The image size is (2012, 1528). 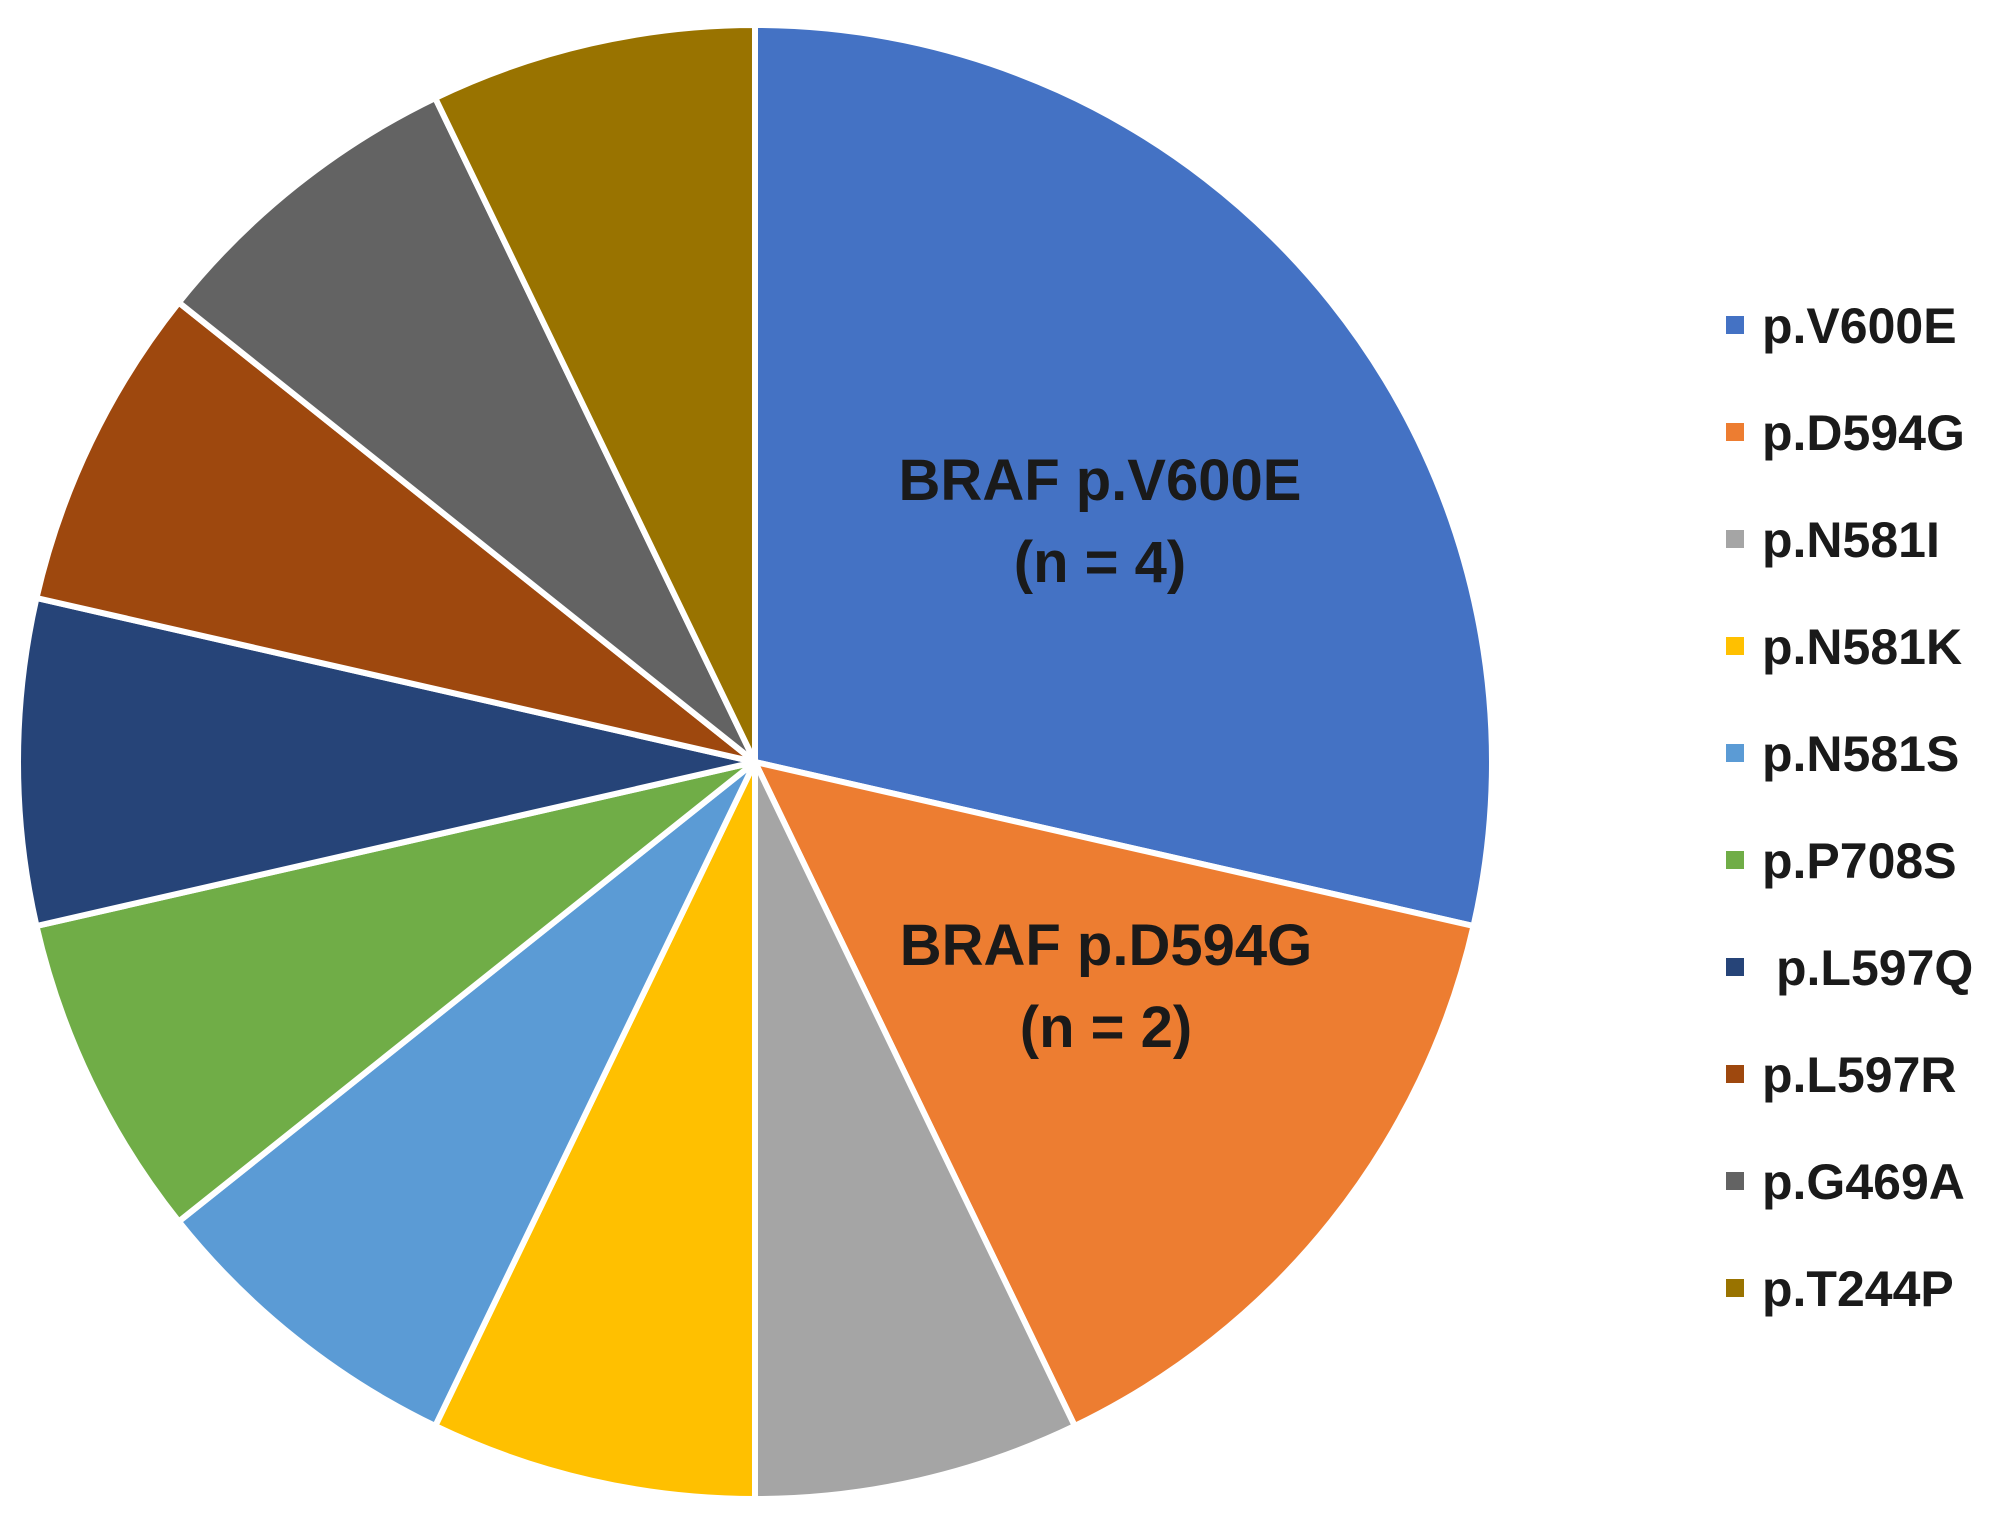 I want to click on legend-label: p.V600E, so click(x=1859, y=326).